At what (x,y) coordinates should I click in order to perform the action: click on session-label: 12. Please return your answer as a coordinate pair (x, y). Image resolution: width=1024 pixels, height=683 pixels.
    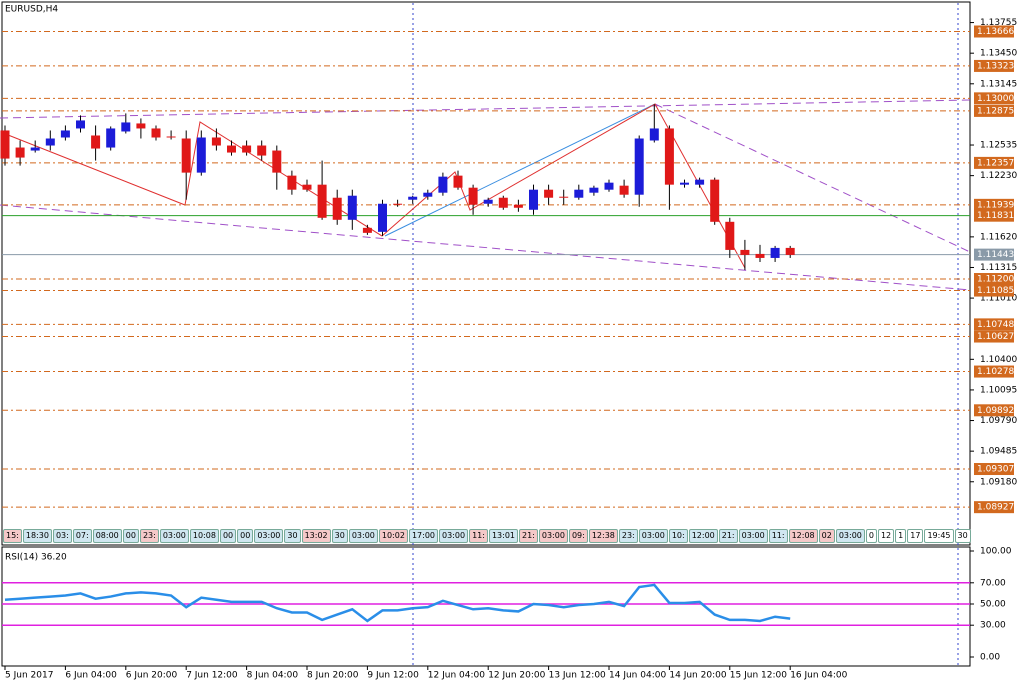
    Looking at the image, I should click on (886, 536).